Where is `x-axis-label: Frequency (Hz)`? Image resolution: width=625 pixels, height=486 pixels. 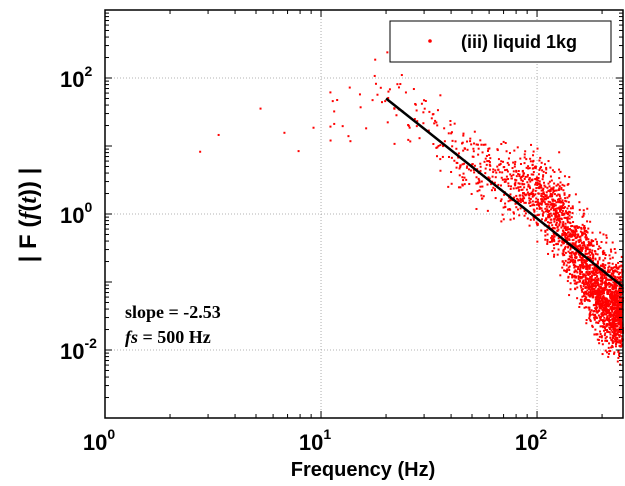 x-axis-label: Frequency (Hz) is located at coordinates (363, 470).